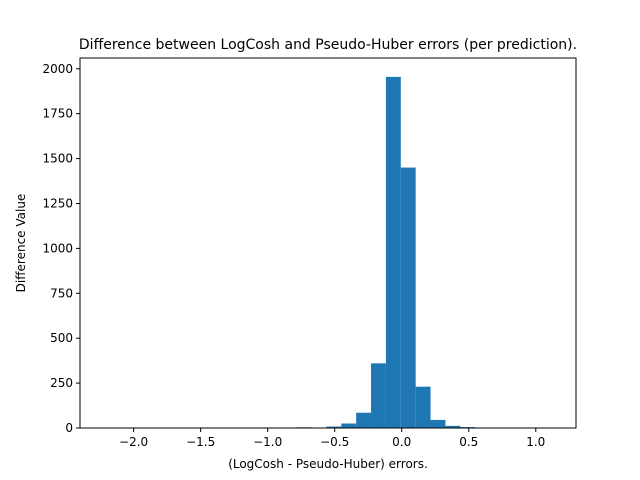  I want to click on x-tick-label: 0.0, so click(401, 442).